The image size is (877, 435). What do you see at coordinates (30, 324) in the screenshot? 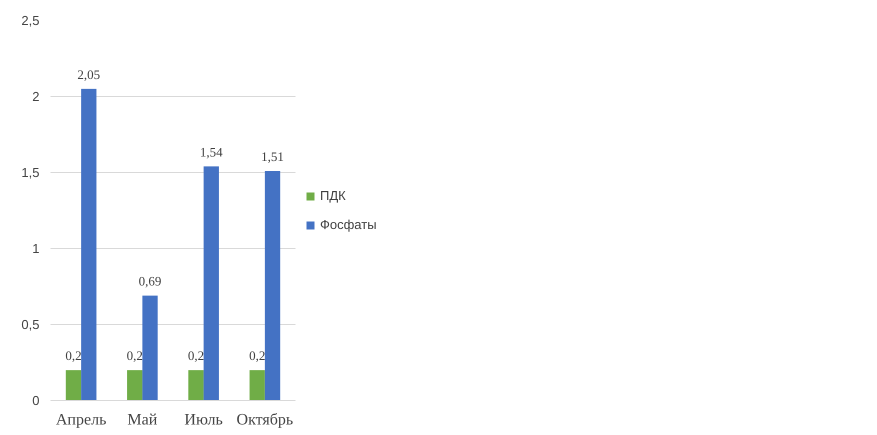
I see `y-tick-label: 0,5` at bounding box center [30, 324].